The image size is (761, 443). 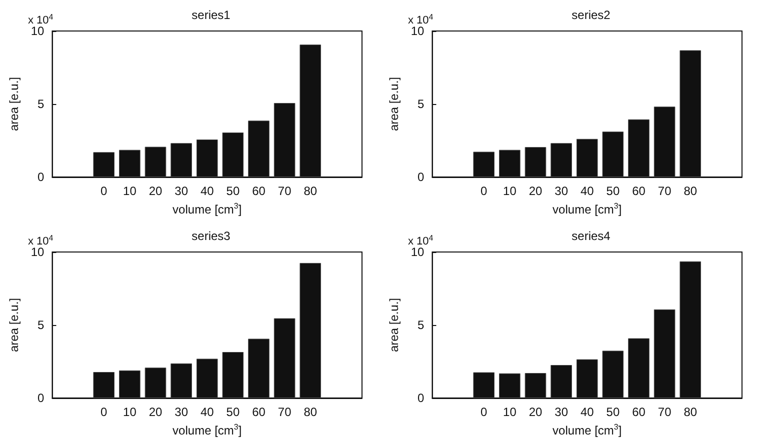 What do you see at coordinates (211, 236) in the screenshot?
I see `chart-title: series3` at bounding box center [211, 236].